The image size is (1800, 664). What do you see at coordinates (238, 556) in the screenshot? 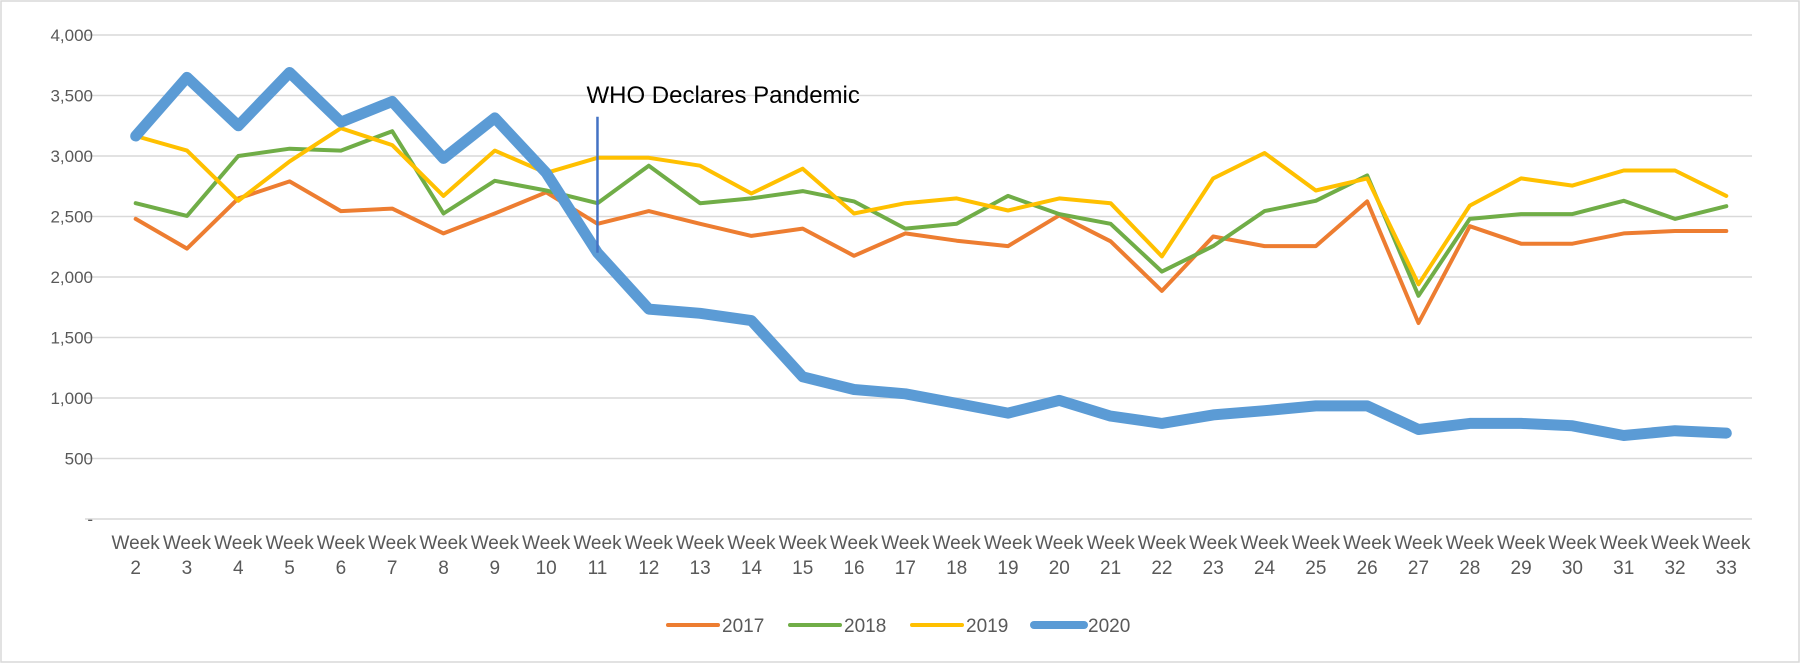
I see `x-tick-label: Week 4` at bounding box center [238, 556].